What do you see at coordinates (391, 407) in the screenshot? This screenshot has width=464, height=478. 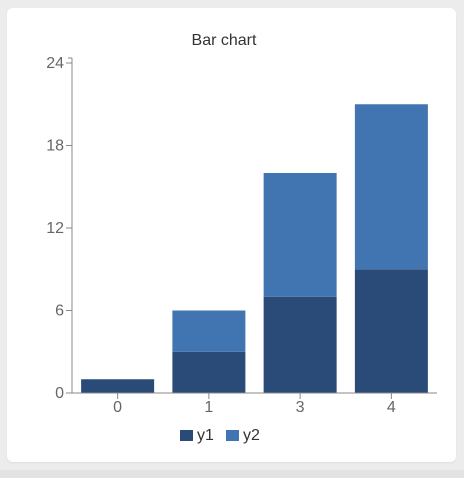 I see `x-tick-label-4: 4` at bounding box center [391, 407].